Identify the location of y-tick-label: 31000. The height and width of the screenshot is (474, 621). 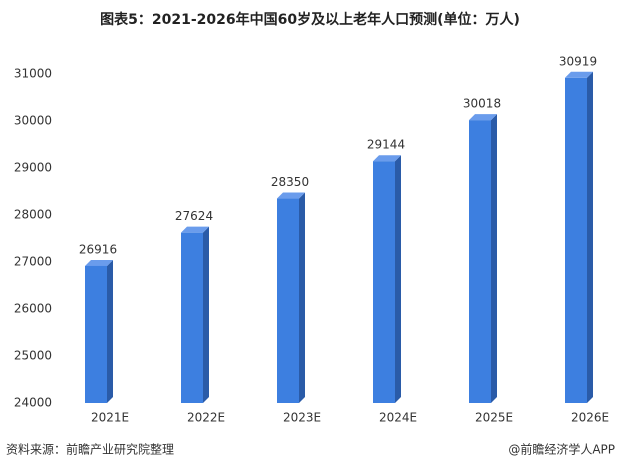
(33, 74).